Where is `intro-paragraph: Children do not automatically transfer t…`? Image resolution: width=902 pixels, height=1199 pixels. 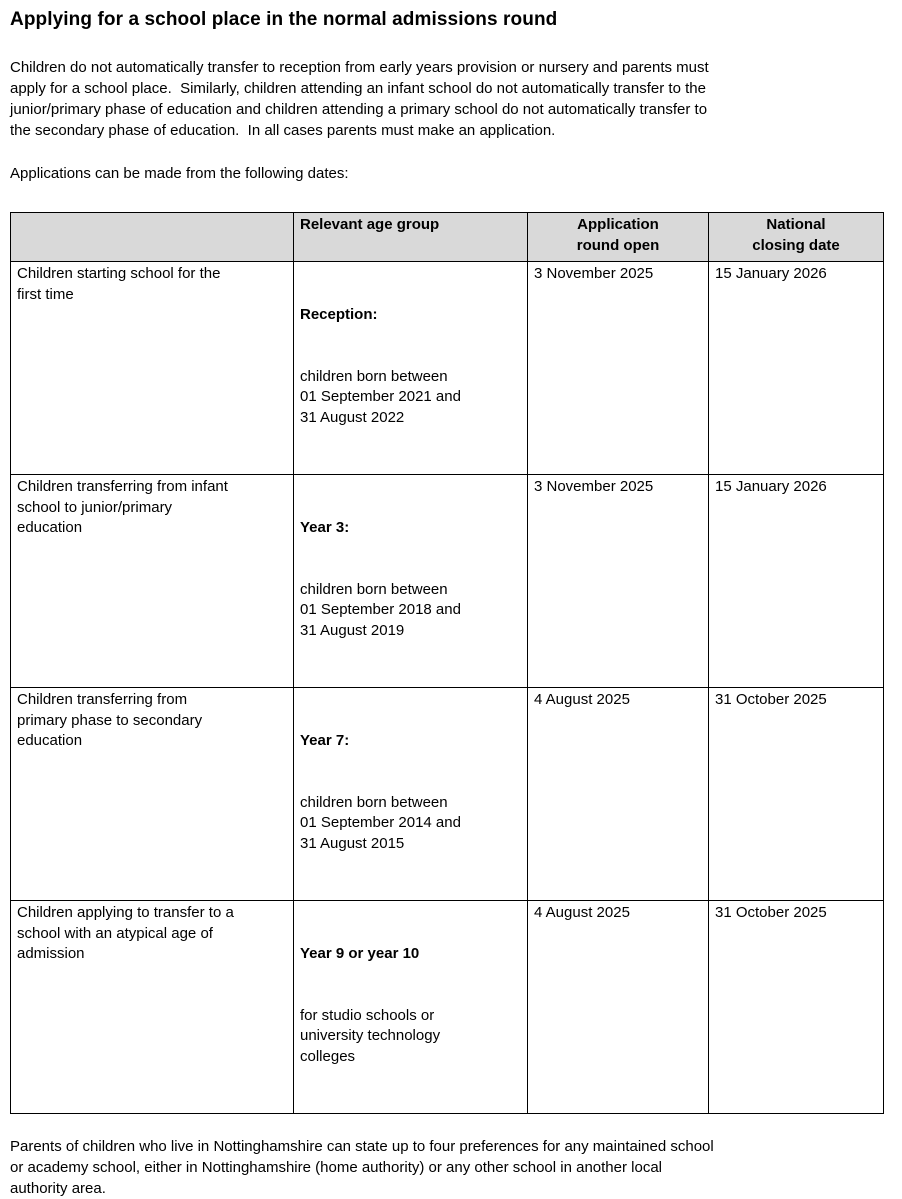
intro-paragraph: Children do not automatically transfer t… is located at coordinates (359, 99).